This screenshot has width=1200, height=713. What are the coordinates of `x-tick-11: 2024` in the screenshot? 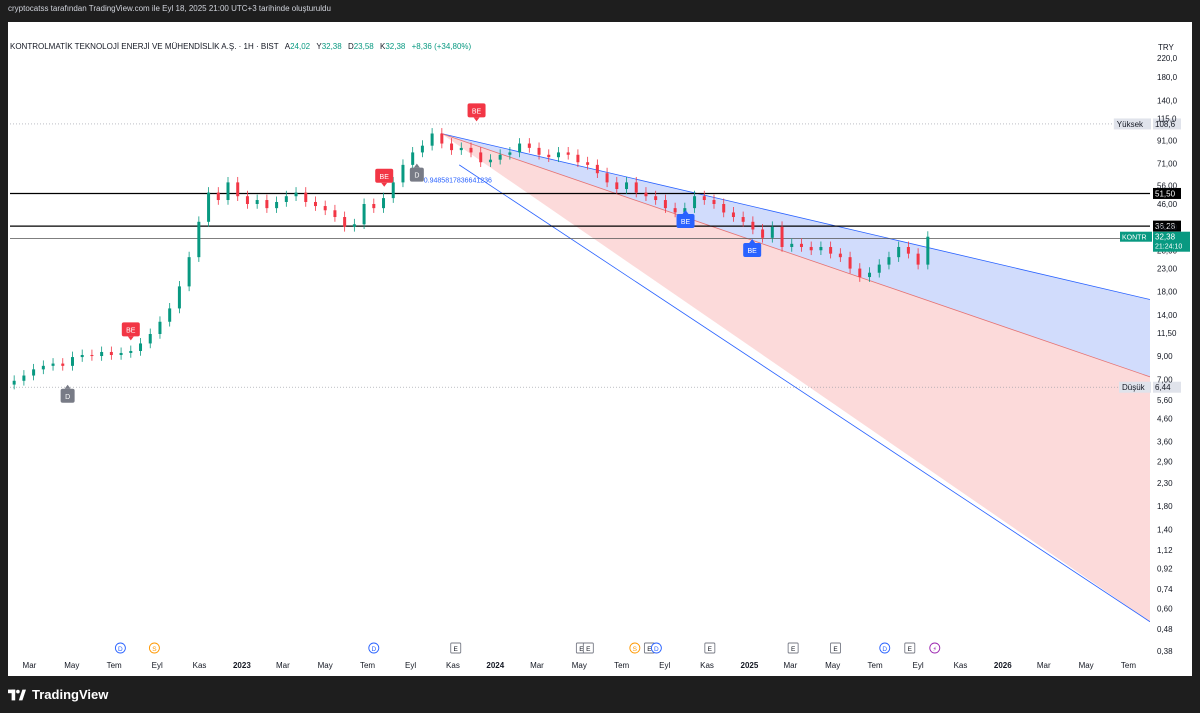 It's located at (495, 665).